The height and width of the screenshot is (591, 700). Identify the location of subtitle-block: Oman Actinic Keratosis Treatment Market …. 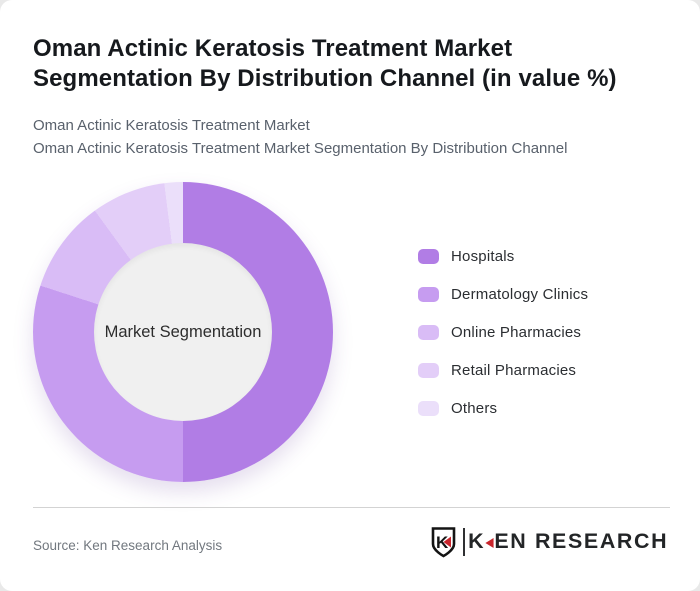
(358, 137).